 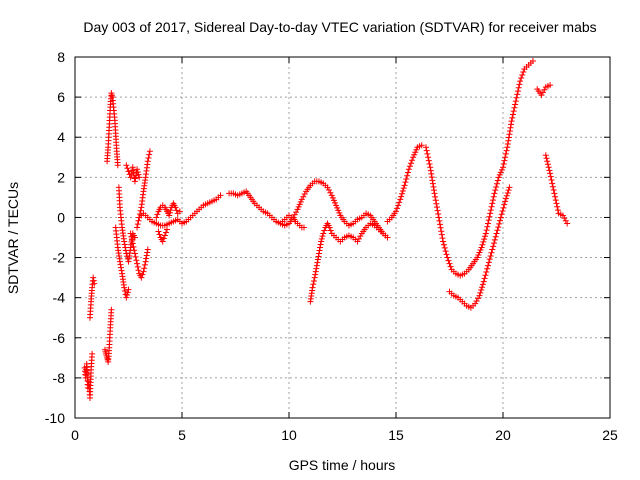 I want to click on x-tick-label: 20, so click(x=503, y=435).